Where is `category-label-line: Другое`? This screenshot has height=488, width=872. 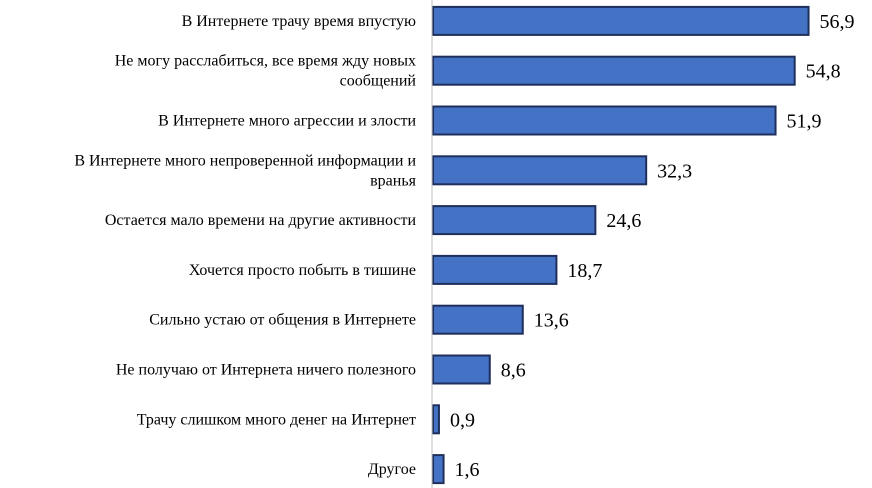 category-label-line: Другое is located at coordinates (392, 469).